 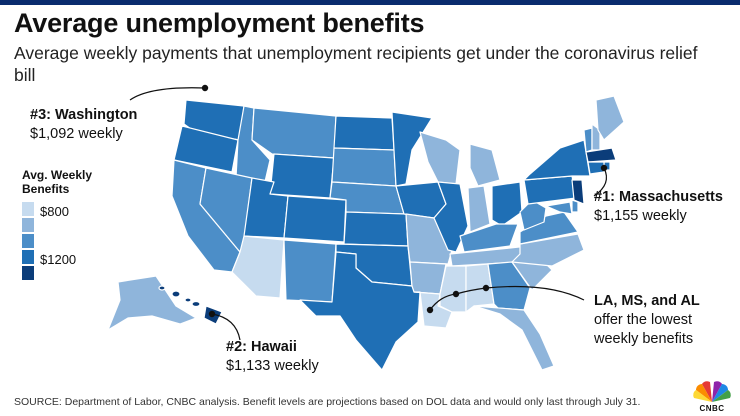 I want to click on marker-hawaii, so click(x=212, y=314).